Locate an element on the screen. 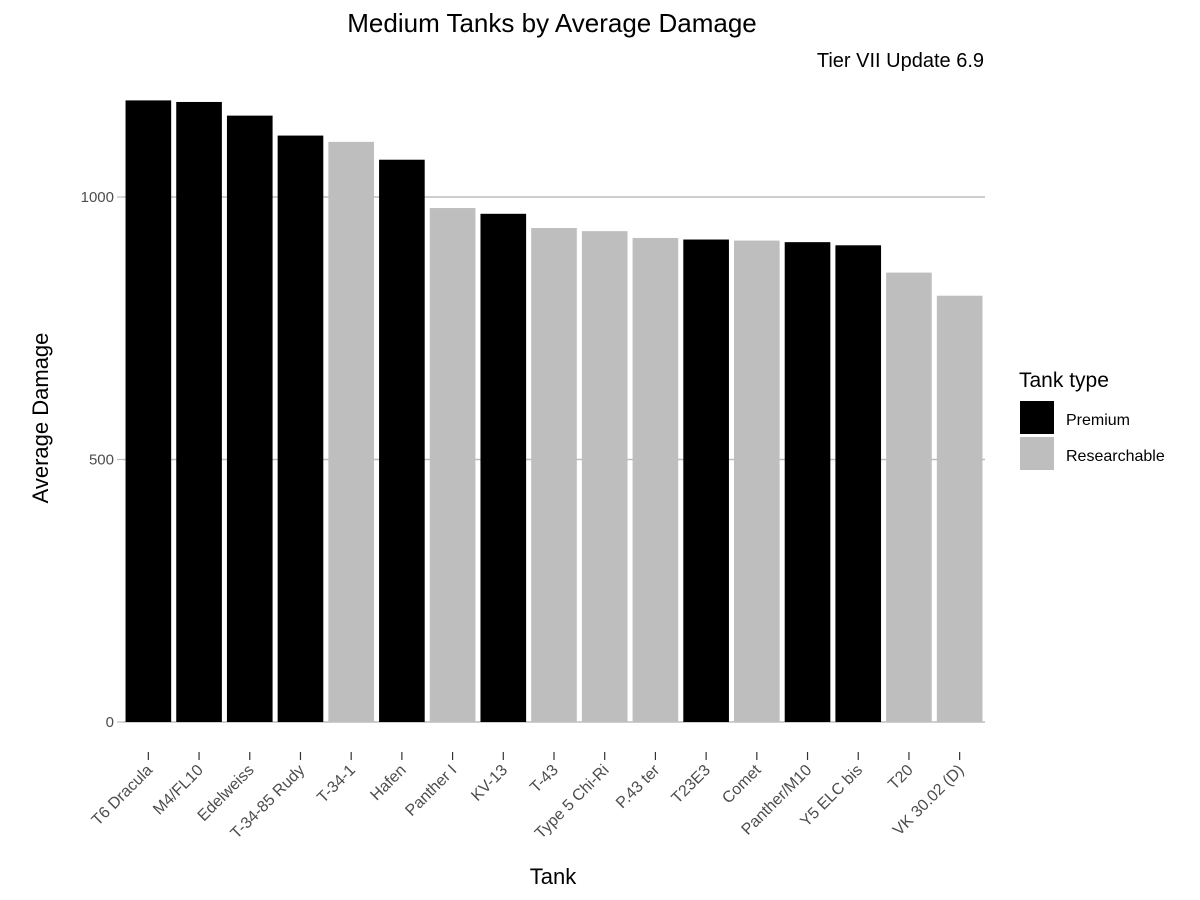 The image size is (1200, 900). y-axis-title: Average Damage is located at coordinates (40, 418).